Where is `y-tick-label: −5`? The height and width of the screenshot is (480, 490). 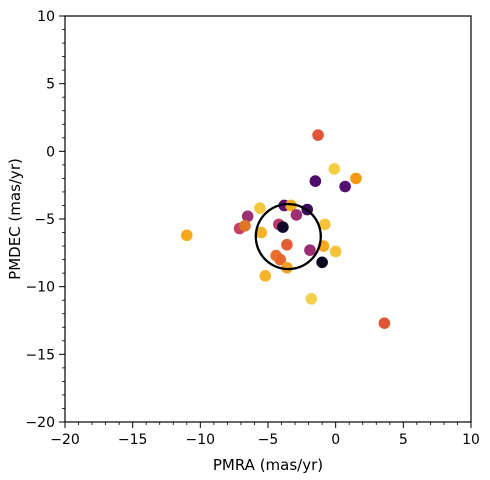 y-tick-label: −5 is located at coordinates (44, 220).